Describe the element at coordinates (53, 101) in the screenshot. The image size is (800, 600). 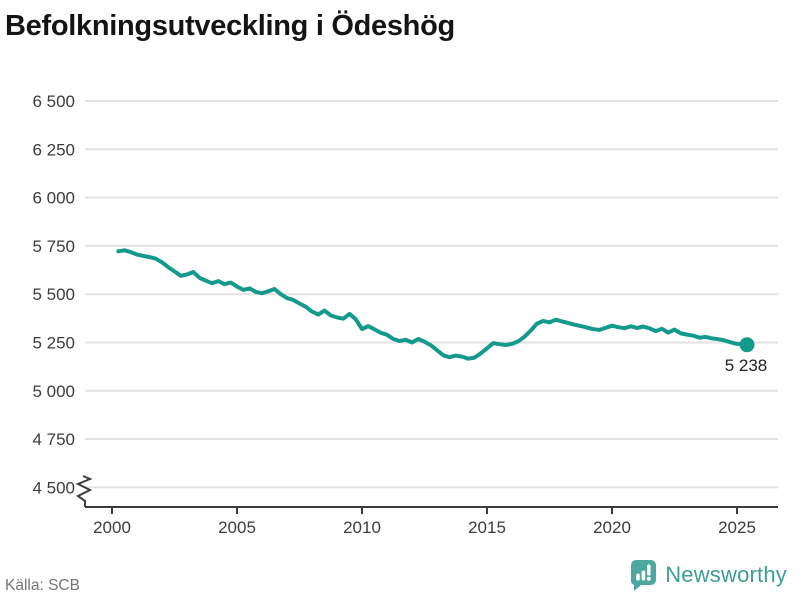
I see `y-axis-tick-label: 6 500` at that location.